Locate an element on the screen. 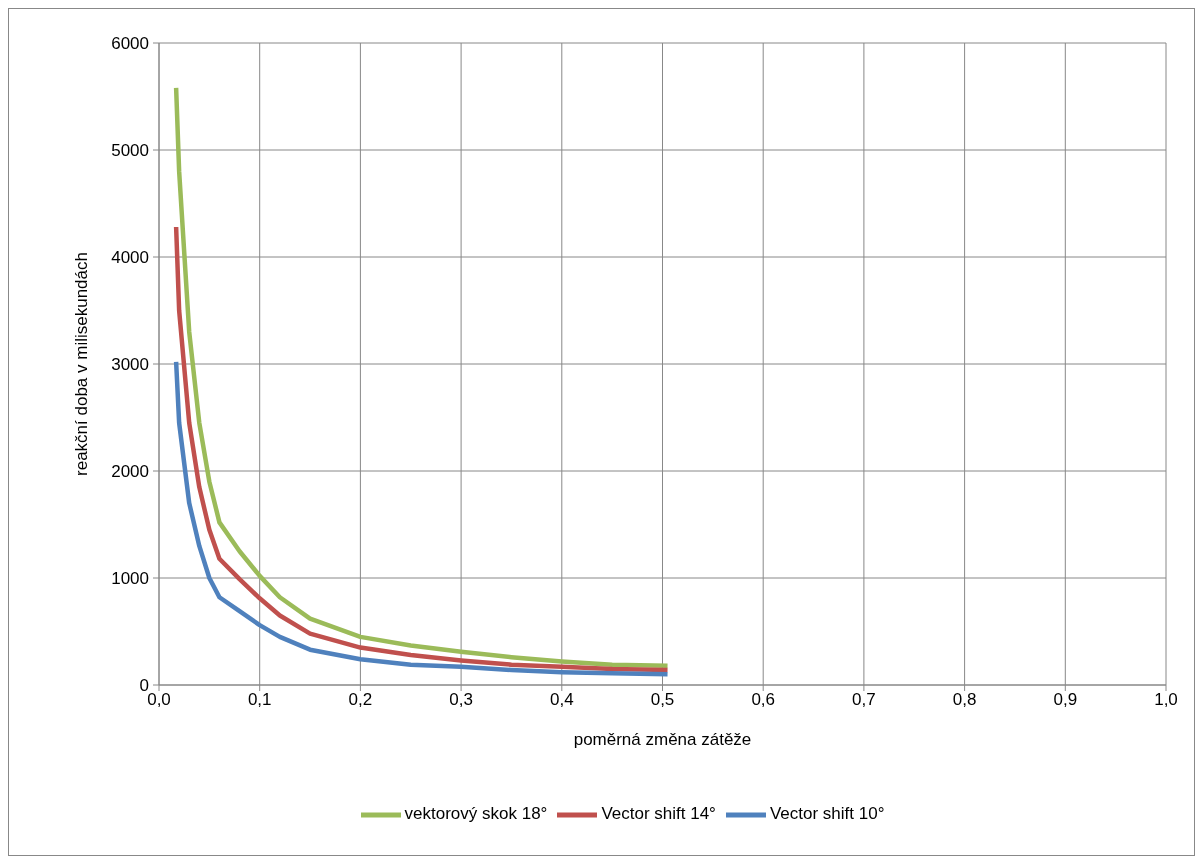 The width and height of the screenshot is (1203, 864). x-tick-label: 0,5 is located at coordinates (662, 700).